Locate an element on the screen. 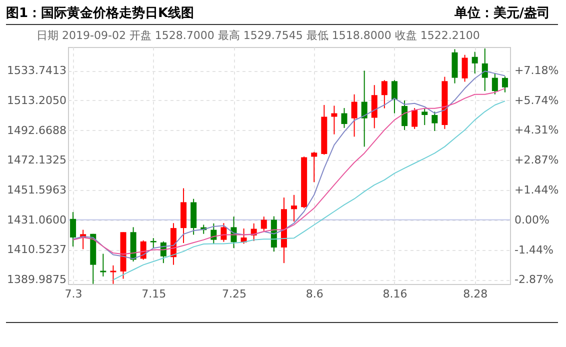 Image resolution: width=566 pixels, height=347 pixels. y-tick-label: 1431.0600 is located at coordinates (36, 219).